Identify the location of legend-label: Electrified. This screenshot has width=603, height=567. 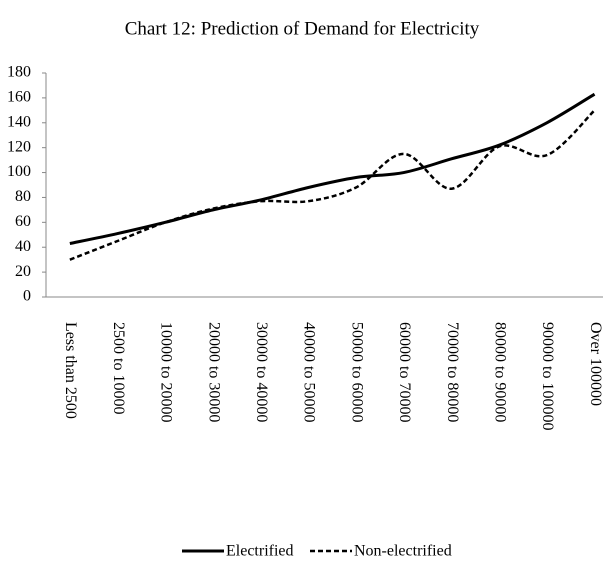
(260, 551).